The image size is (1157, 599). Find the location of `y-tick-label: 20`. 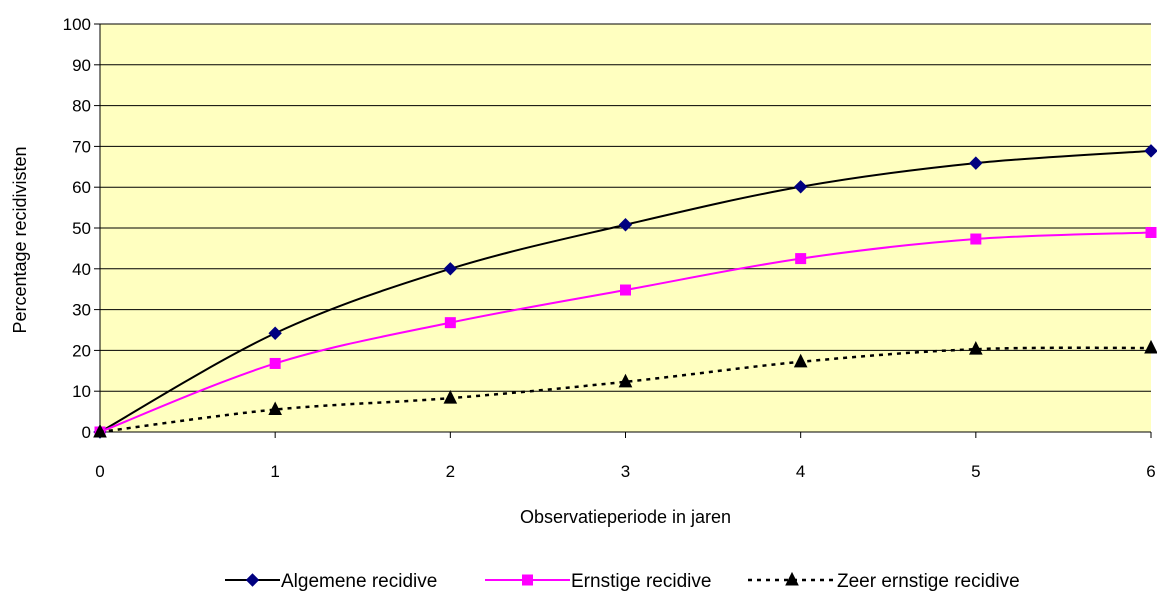

y-tick-label: 20 is located at coordinates (81, 350).